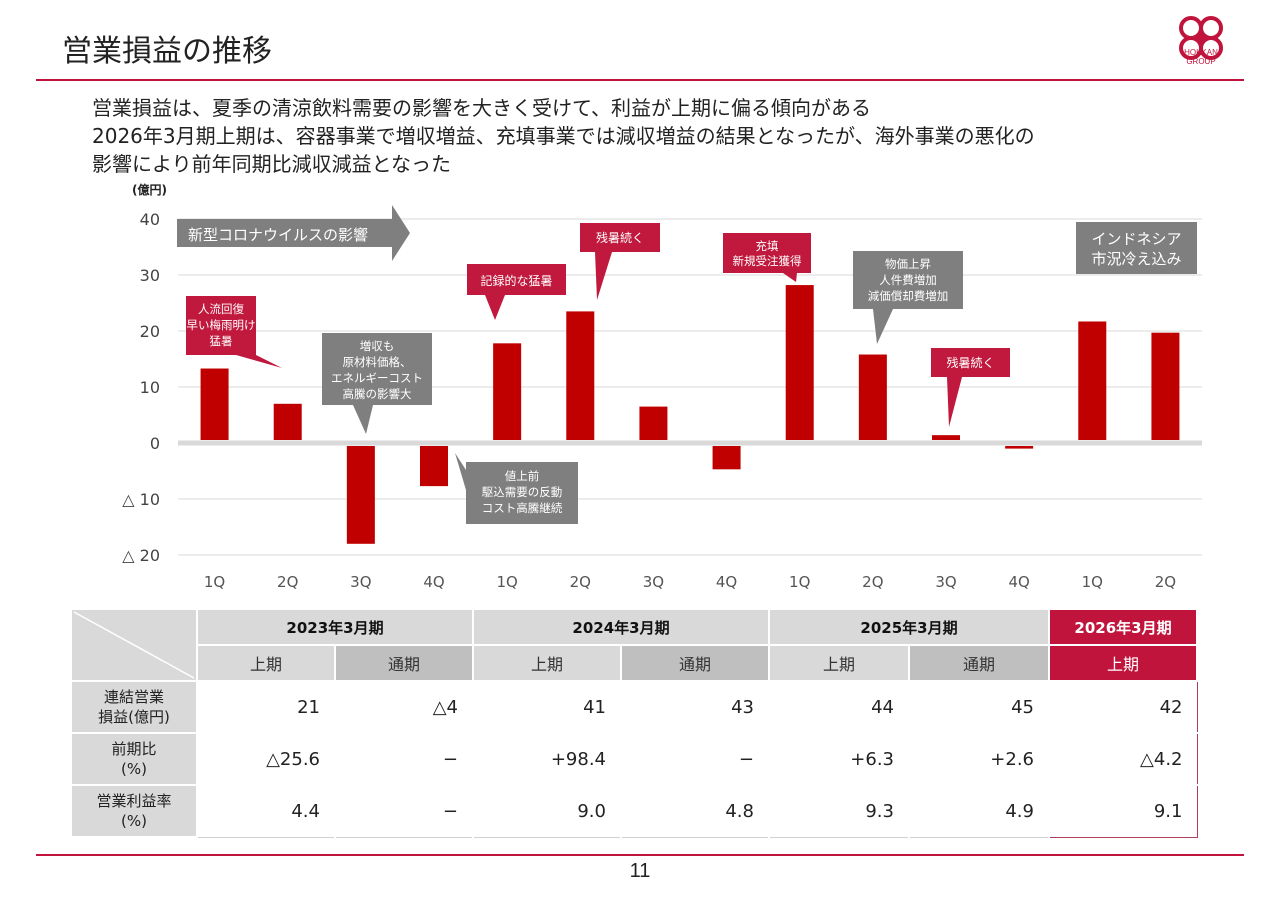  What do you see at coordinates (460, 471) in the screenshot?
I see `annotation-neage-pointer` at bounding box center [460, 471].